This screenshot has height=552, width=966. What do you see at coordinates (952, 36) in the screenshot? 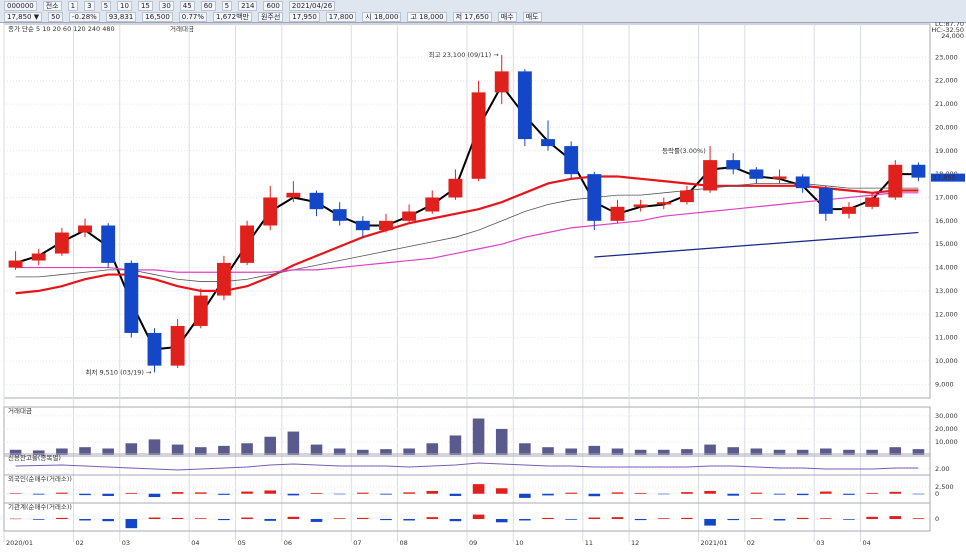
I see `header-label: 24,000` at bounding box center [952, 36].